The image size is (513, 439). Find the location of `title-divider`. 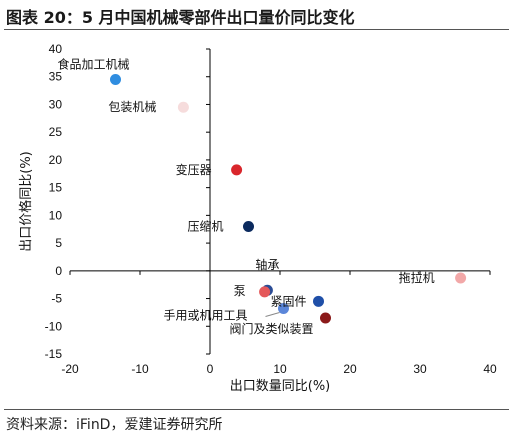

title-divider is located at coordinates (256, 29).